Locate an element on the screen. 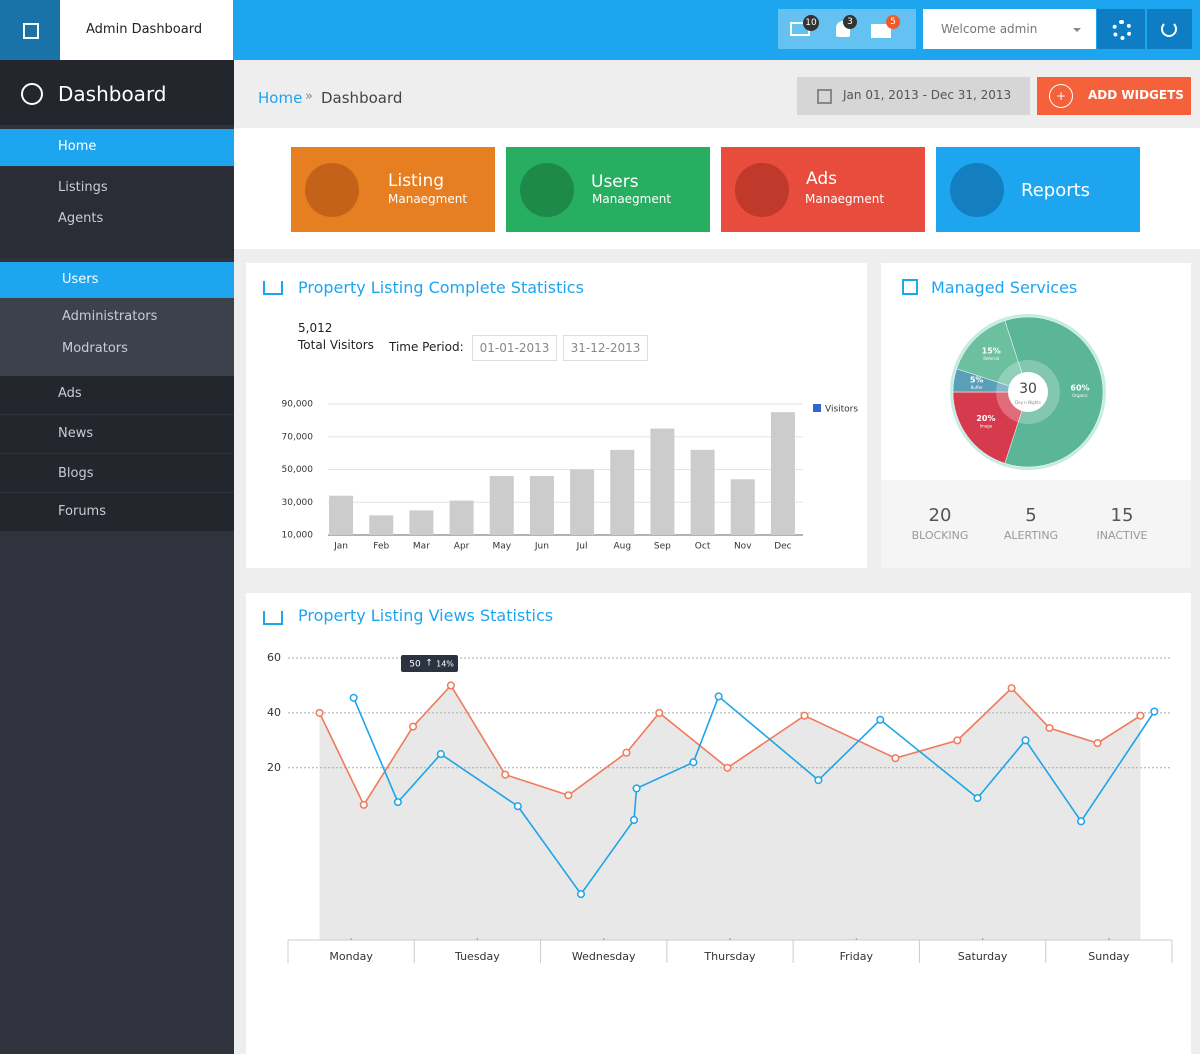 The height and width of the screenshot is (1054, 1200). menu-label: News is located at coordinates (76, 433).